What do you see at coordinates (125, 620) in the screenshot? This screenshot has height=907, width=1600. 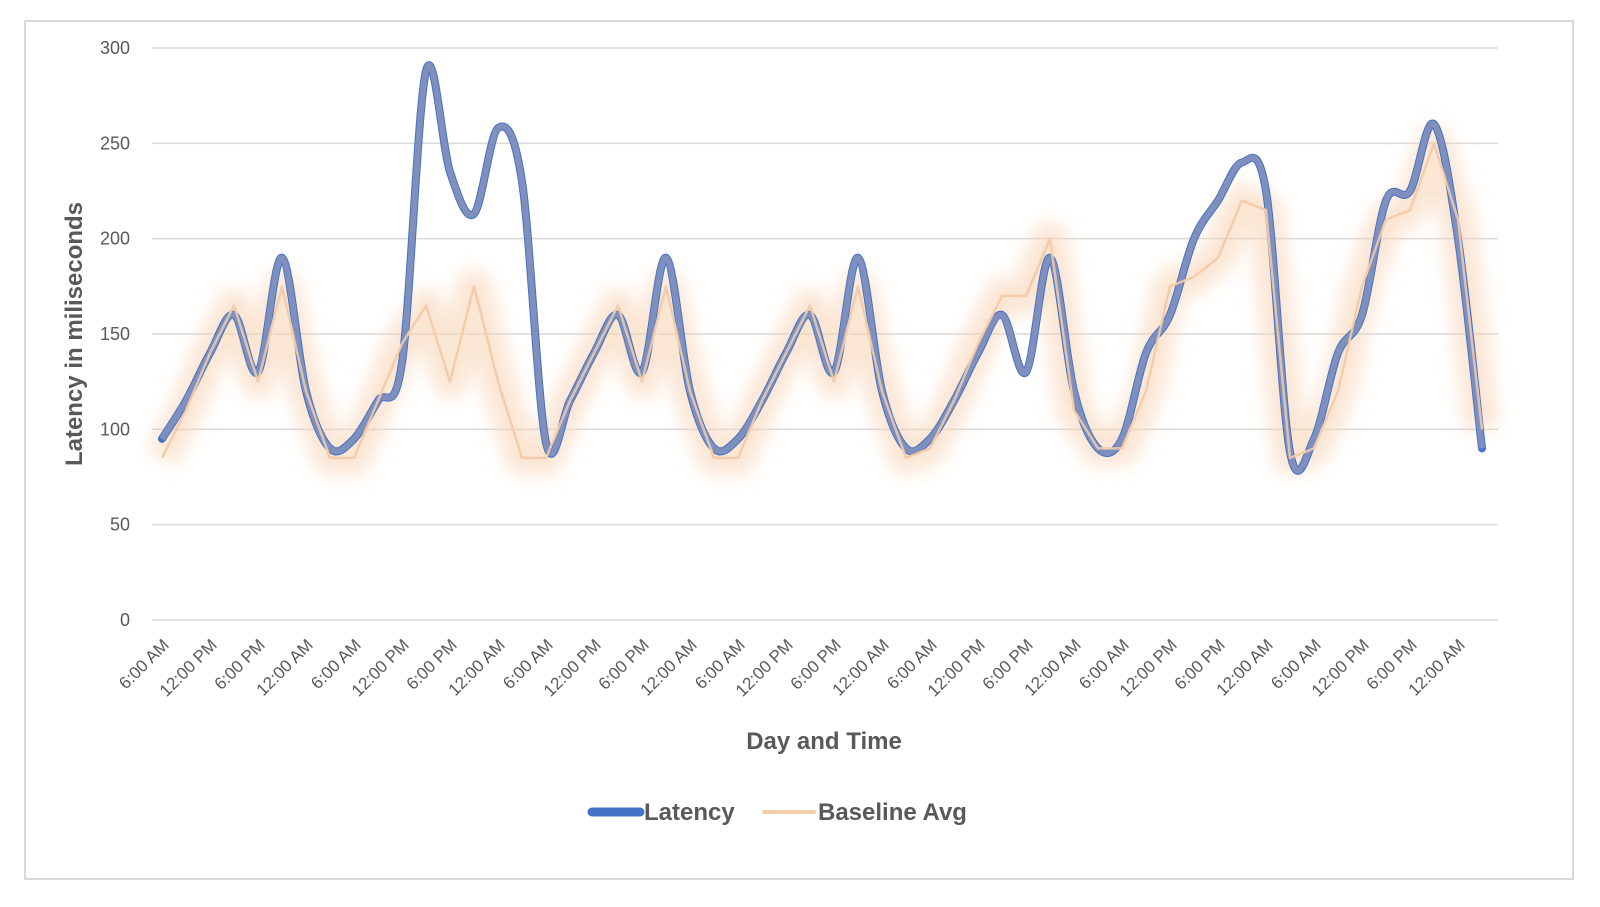 I see `y-tick-label: 0` at bounding box center [125, 620].